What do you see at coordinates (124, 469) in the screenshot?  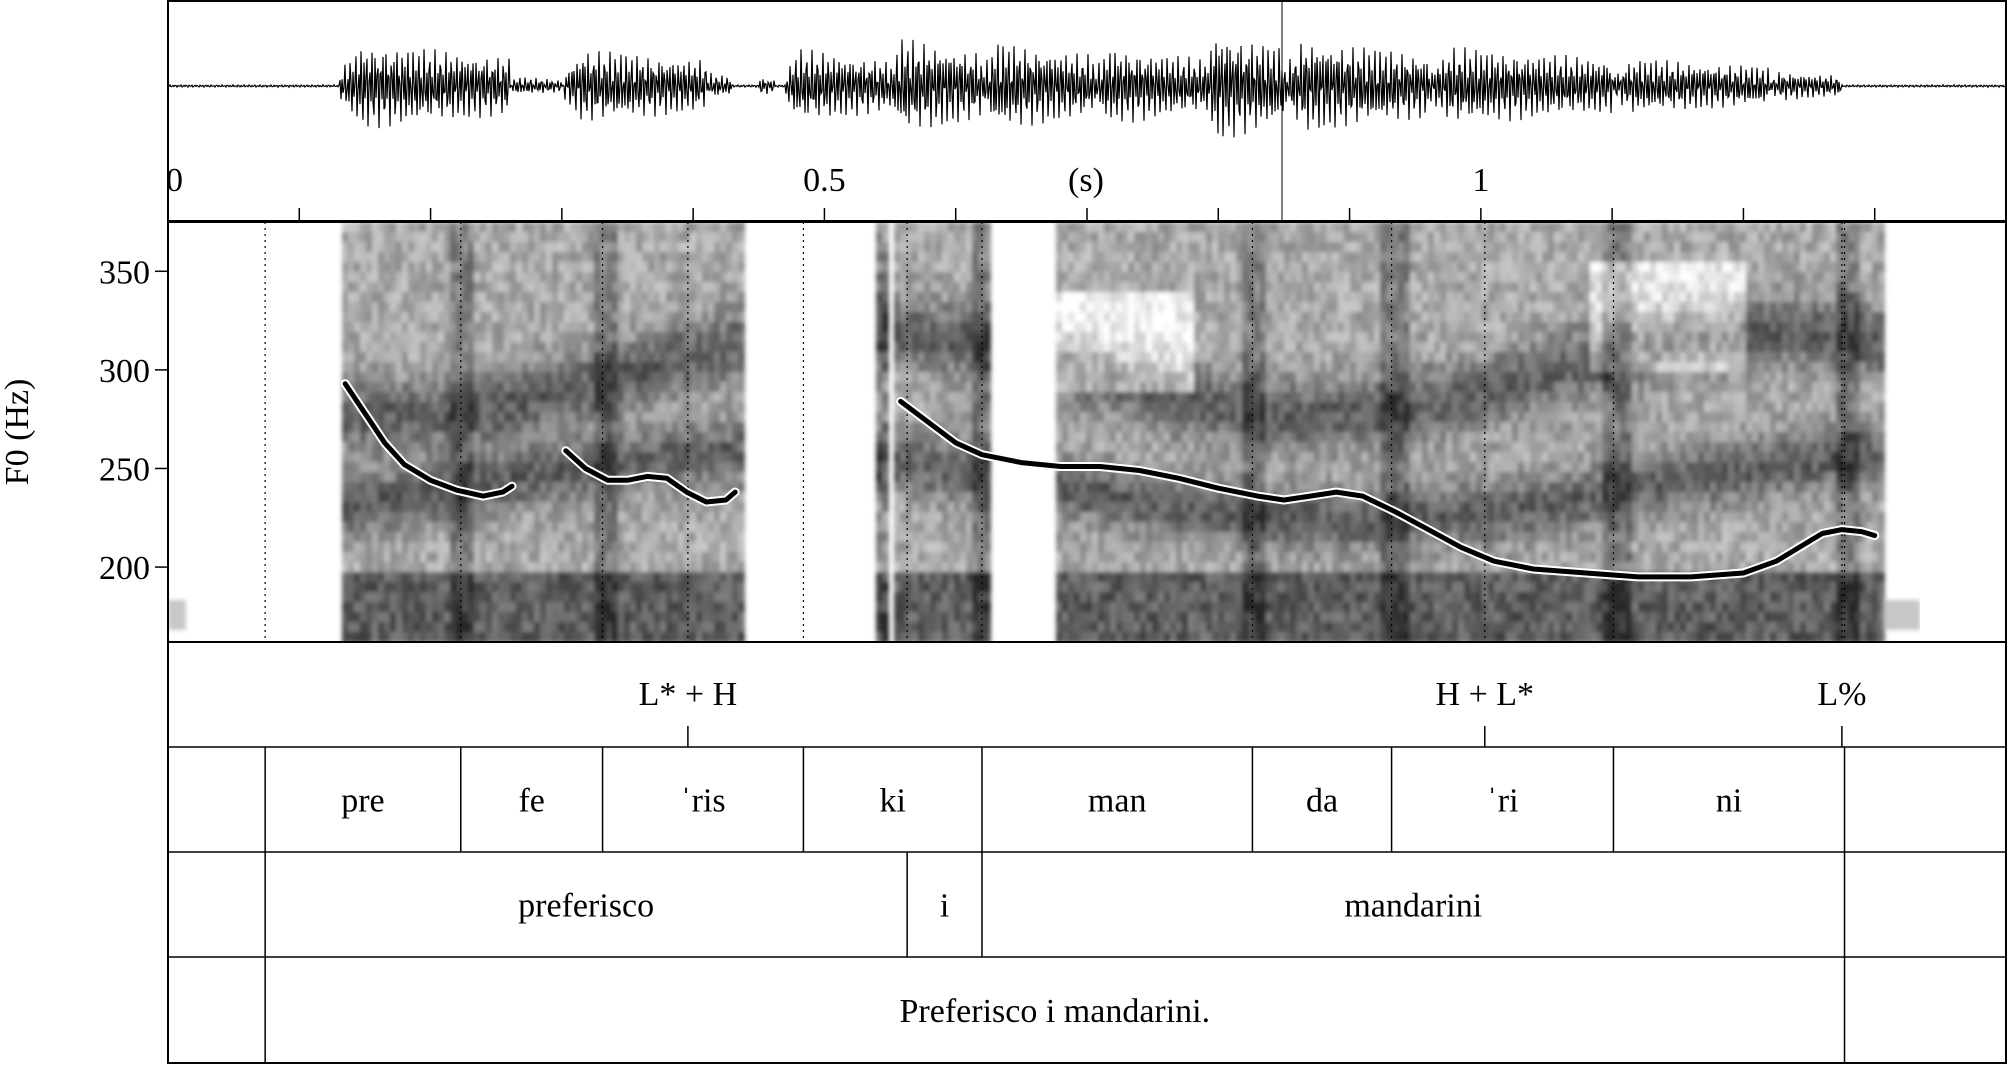 I see `f0-tick-label: 250` at bounding box center [124, 469].